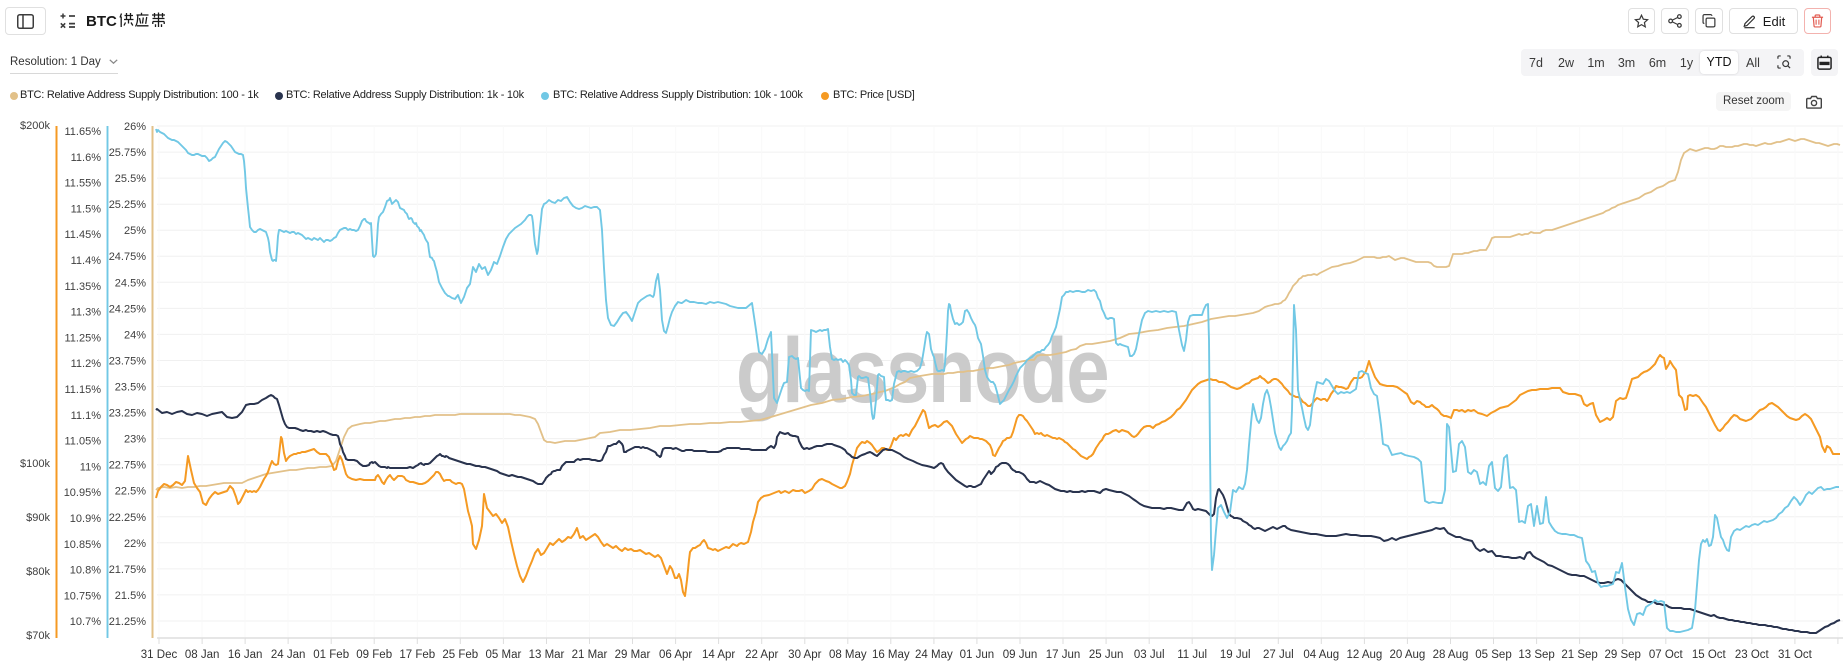 The height and width of the screenshot is (671, 1843). What do you see at coordinates (135, 335) in the screenshot?
I see `svg-text: 24%` at bounding box center [135, 335].